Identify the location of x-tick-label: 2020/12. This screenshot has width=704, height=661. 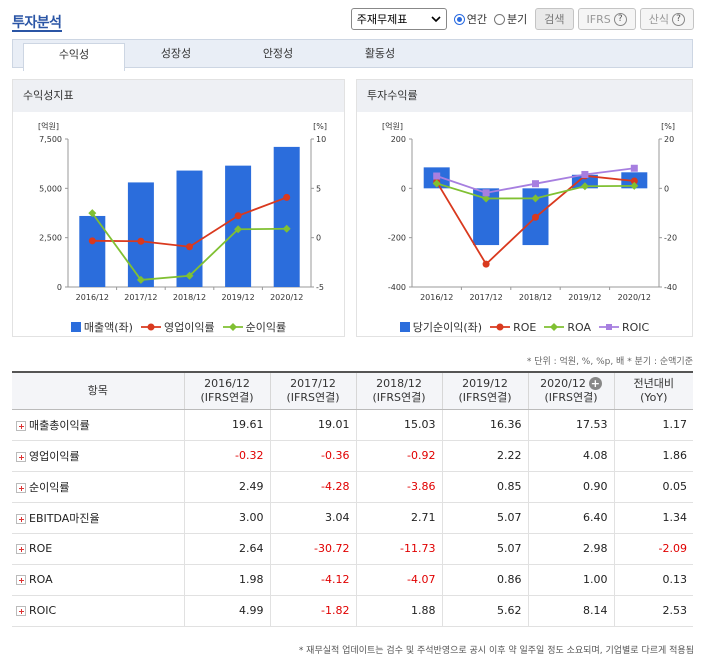
(286, 297).